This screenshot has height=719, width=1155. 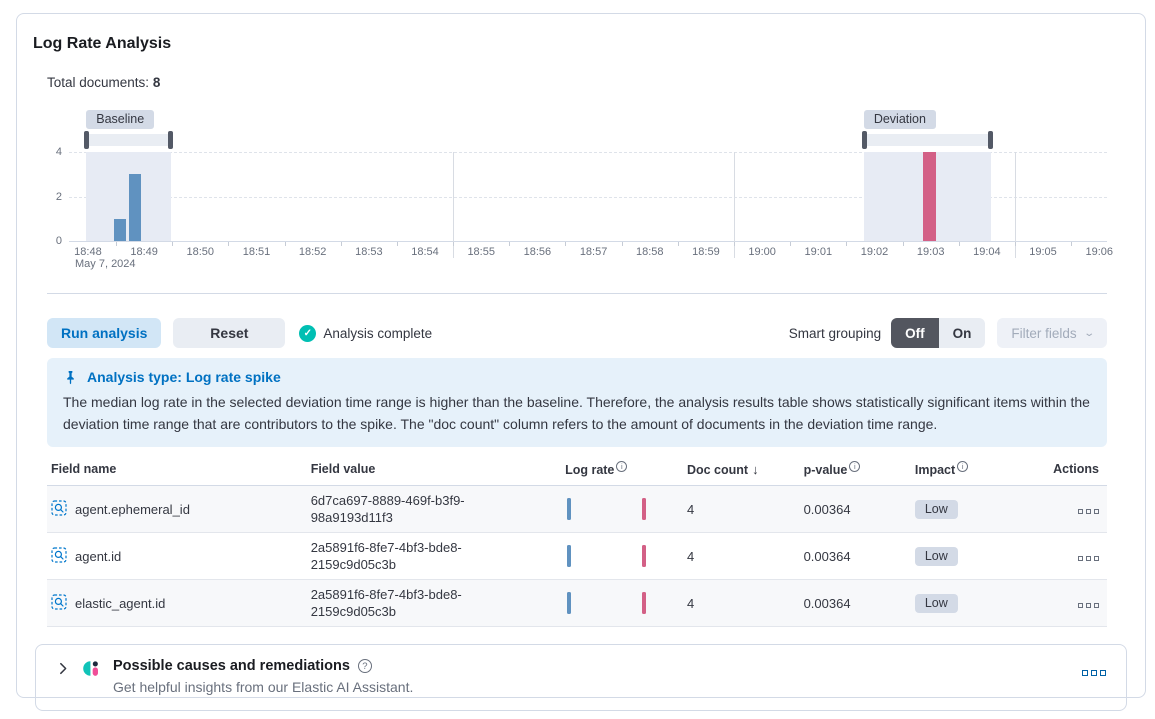 I want to click on y-axis: 4 2 0, so click(x=58, y=196).